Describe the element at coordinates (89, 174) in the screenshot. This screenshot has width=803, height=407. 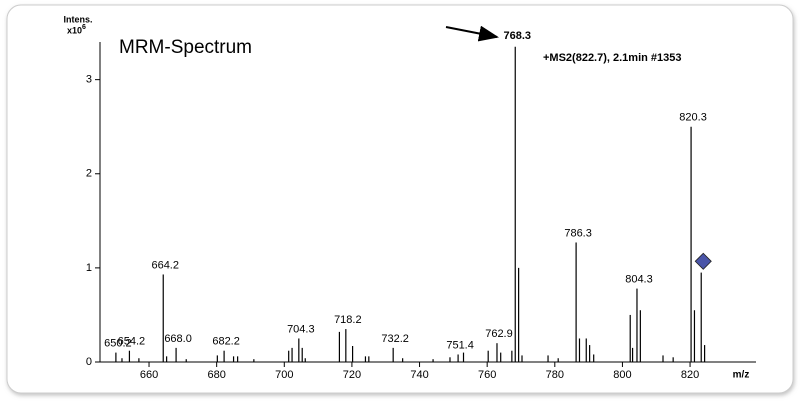
I see `y-tick-label: 2` at that location.